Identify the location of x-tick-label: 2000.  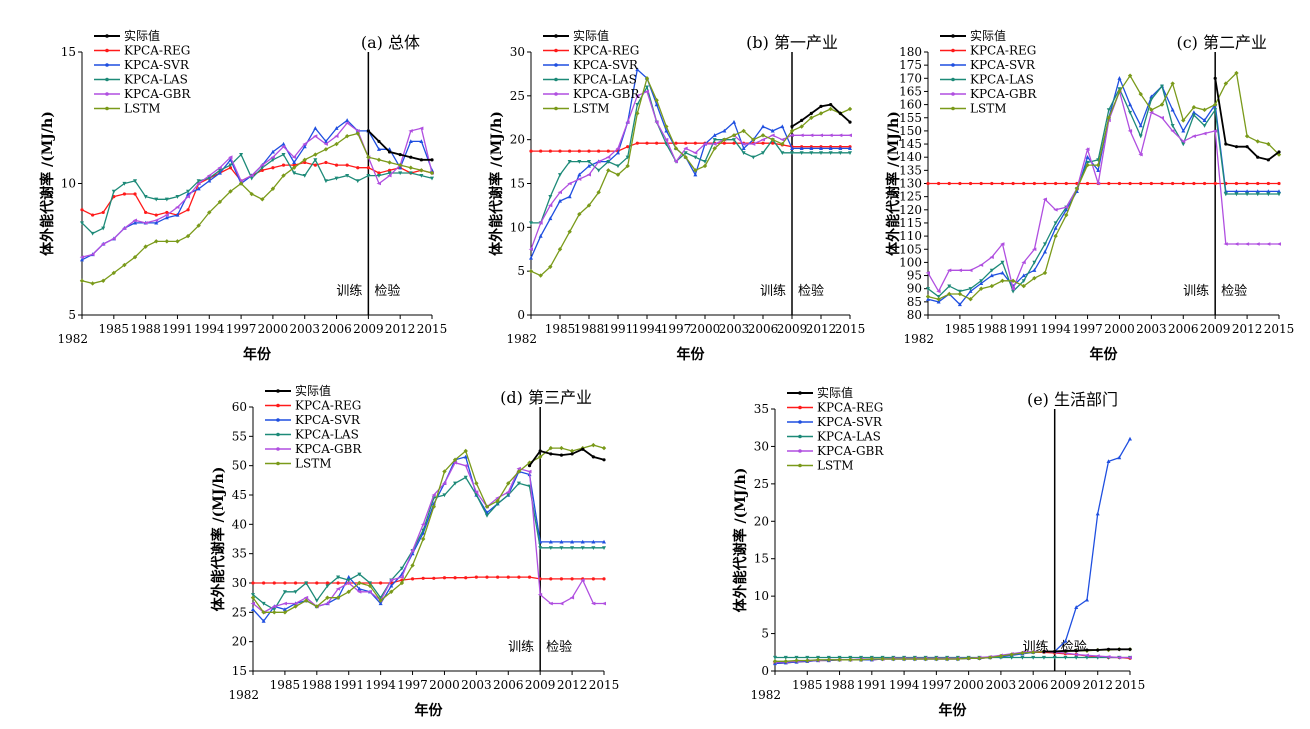
(444, 685).